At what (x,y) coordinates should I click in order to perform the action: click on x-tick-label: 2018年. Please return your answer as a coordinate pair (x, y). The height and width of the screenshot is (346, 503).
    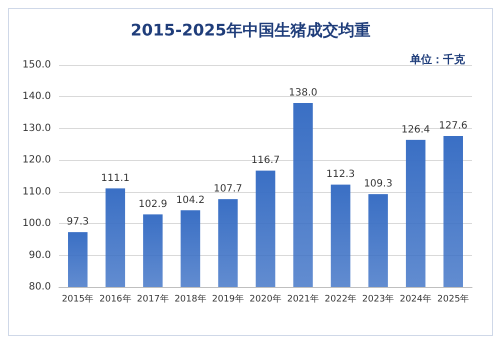
    Looking at the image, I should click on (190, 299).